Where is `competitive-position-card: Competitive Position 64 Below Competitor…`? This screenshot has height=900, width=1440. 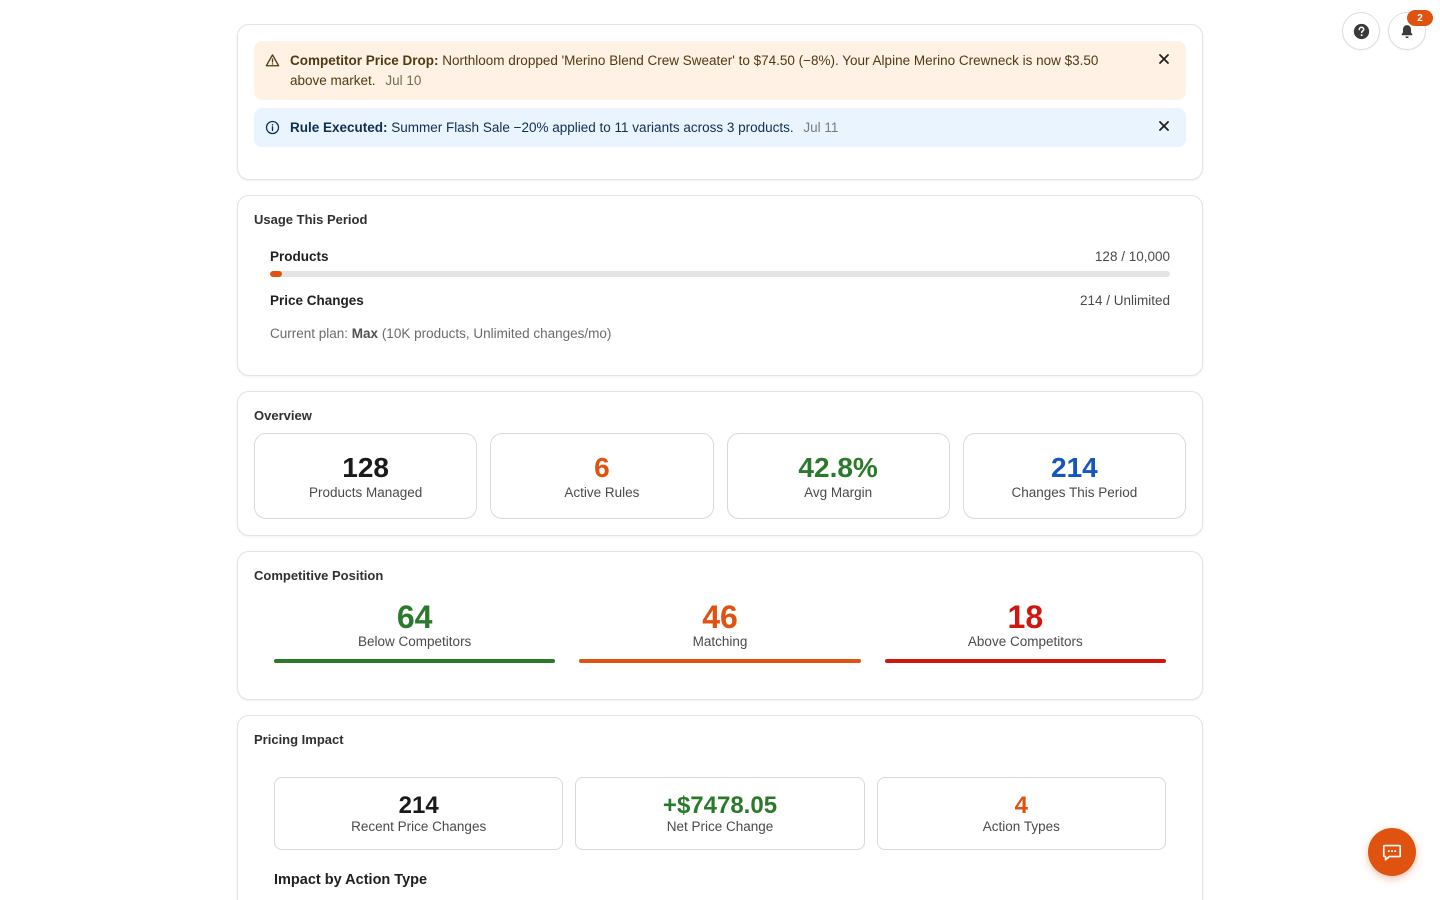
competitive-position-card: Competitive Position 64 Below Competitor… is located at coordinates (720, 625).